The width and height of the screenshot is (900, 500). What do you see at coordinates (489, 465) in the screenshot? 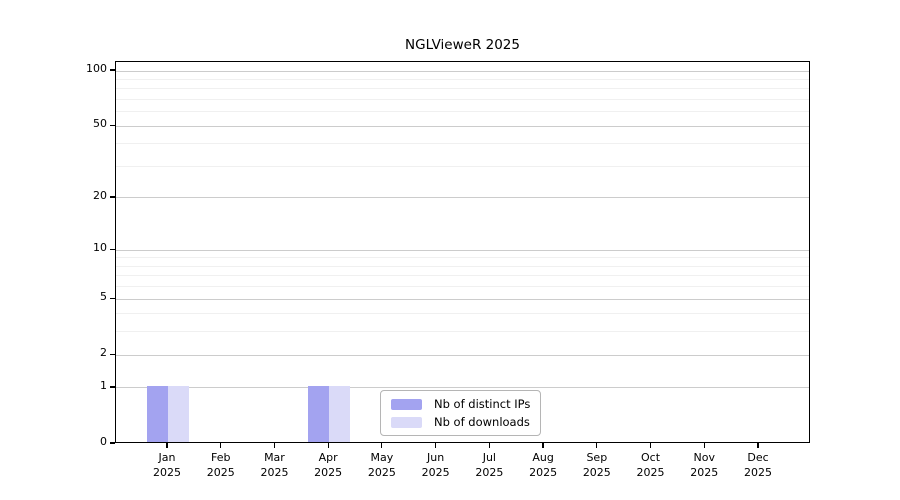
I see `x-axis-tick-label: Jul 2025` at bounding box center [489, 465].